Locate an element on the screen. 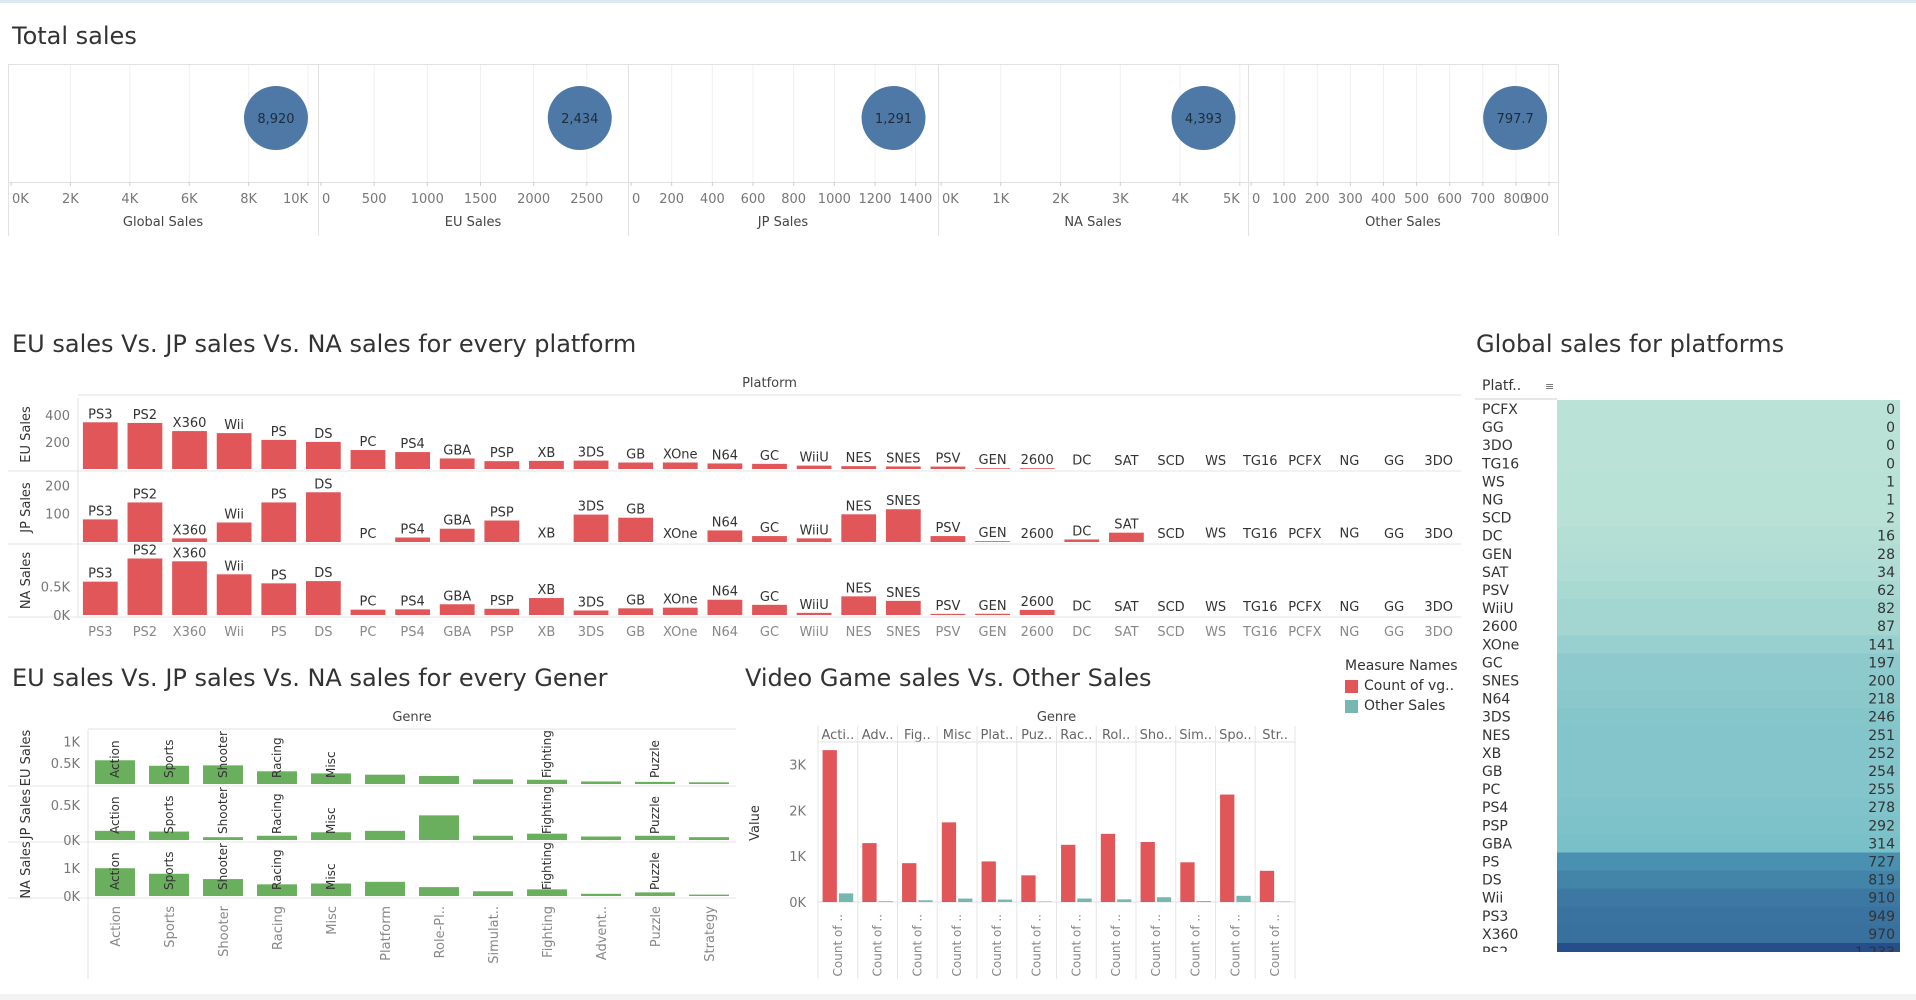 The height and width of the screenshot is (1000, 1916). column-header-label: Plat.. is located at coordinates (996, 735).